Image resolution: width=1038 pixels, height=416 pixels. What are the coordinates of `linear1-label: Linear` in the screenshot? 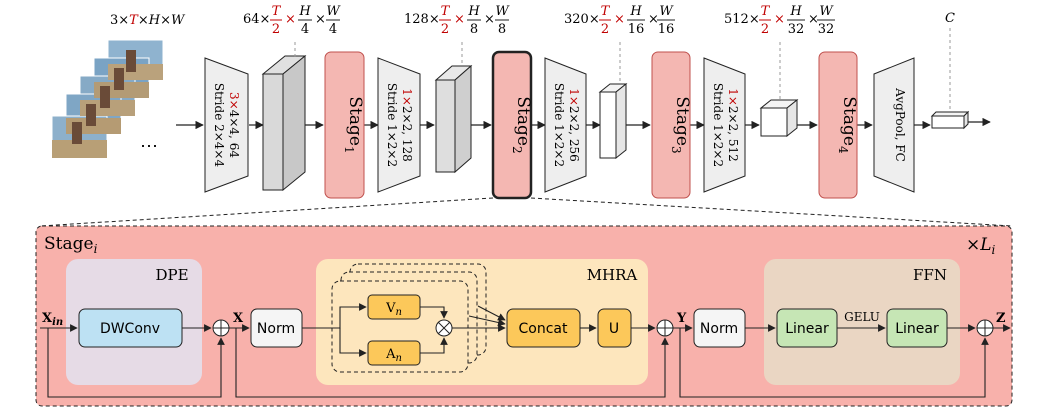 It's located at (807, 329).